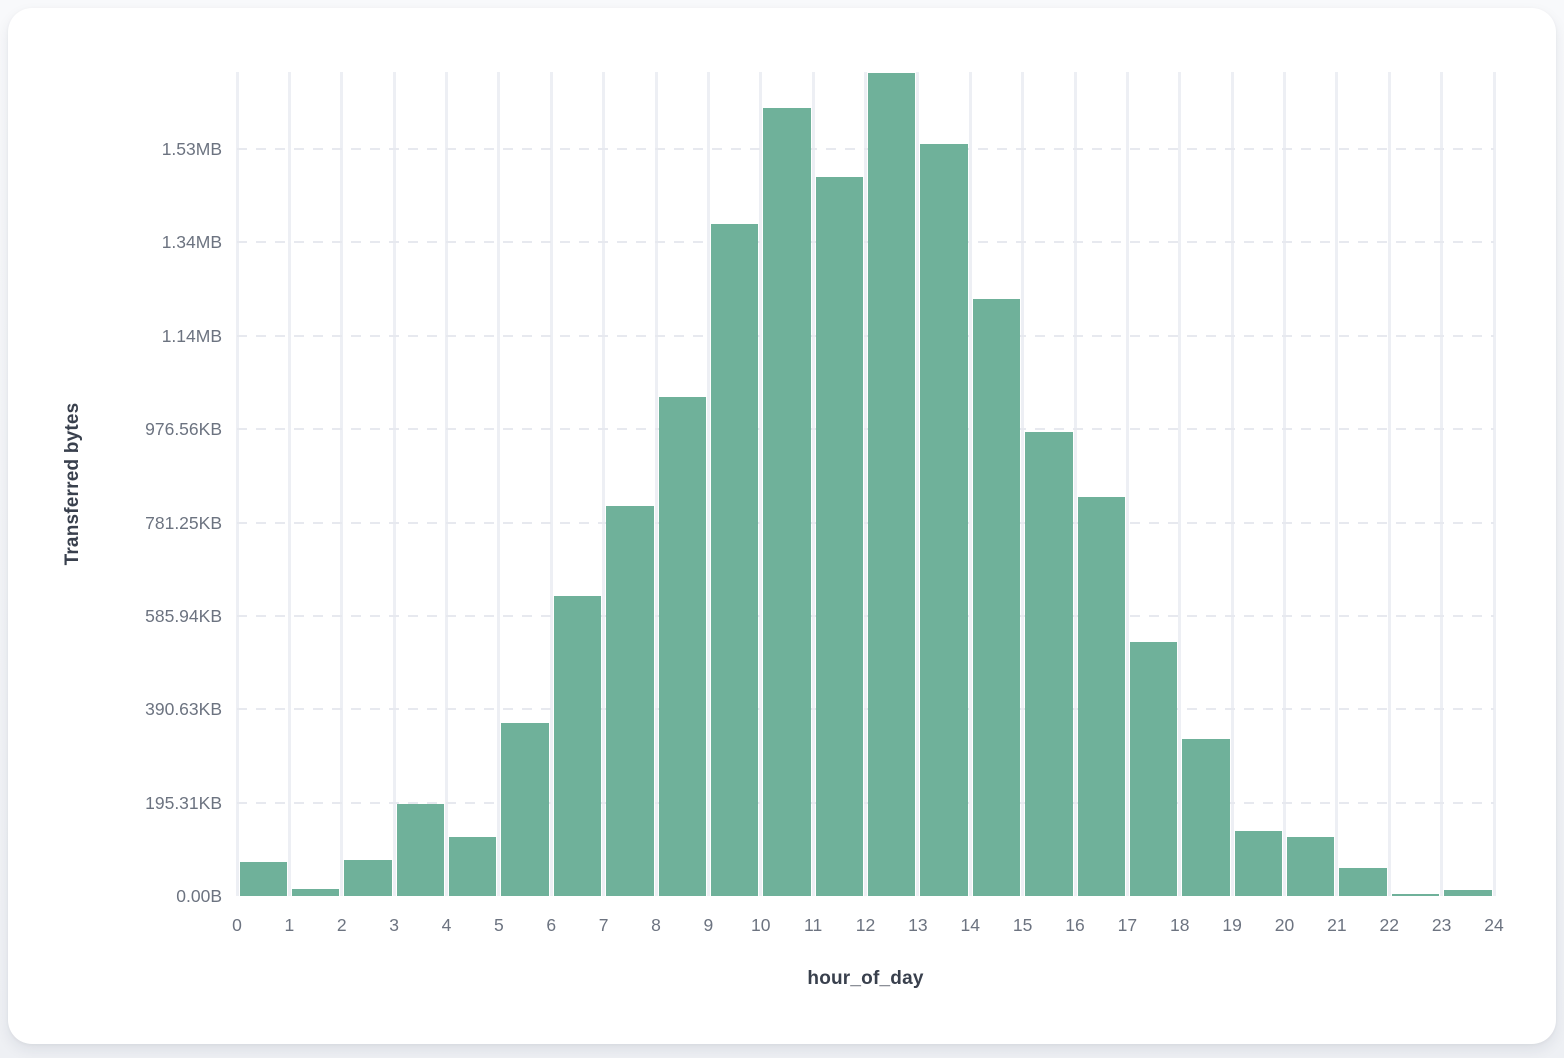  Describe the element at coordinates (918, 925) in the screenshot. I see `x-tick-label-13: 13` at that location.